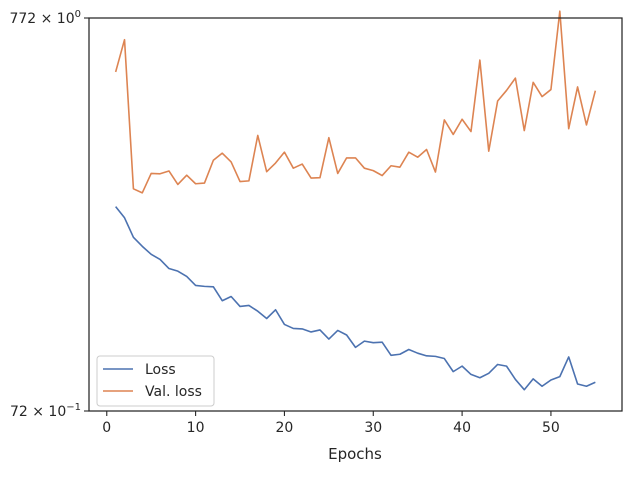  Describe the element at coordinates (155, 381) in the screenshot. I see `legend: Loss Val. loss` at that location.